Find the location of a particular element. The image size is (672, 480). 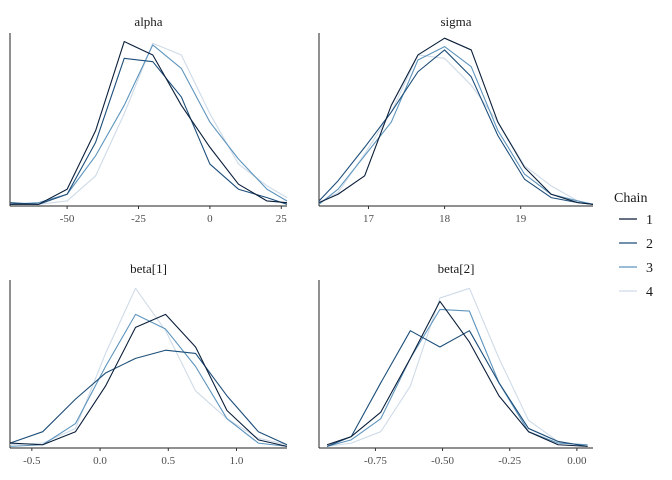

legend-label-chain-4: 4 is located at coordinates (649, 292).